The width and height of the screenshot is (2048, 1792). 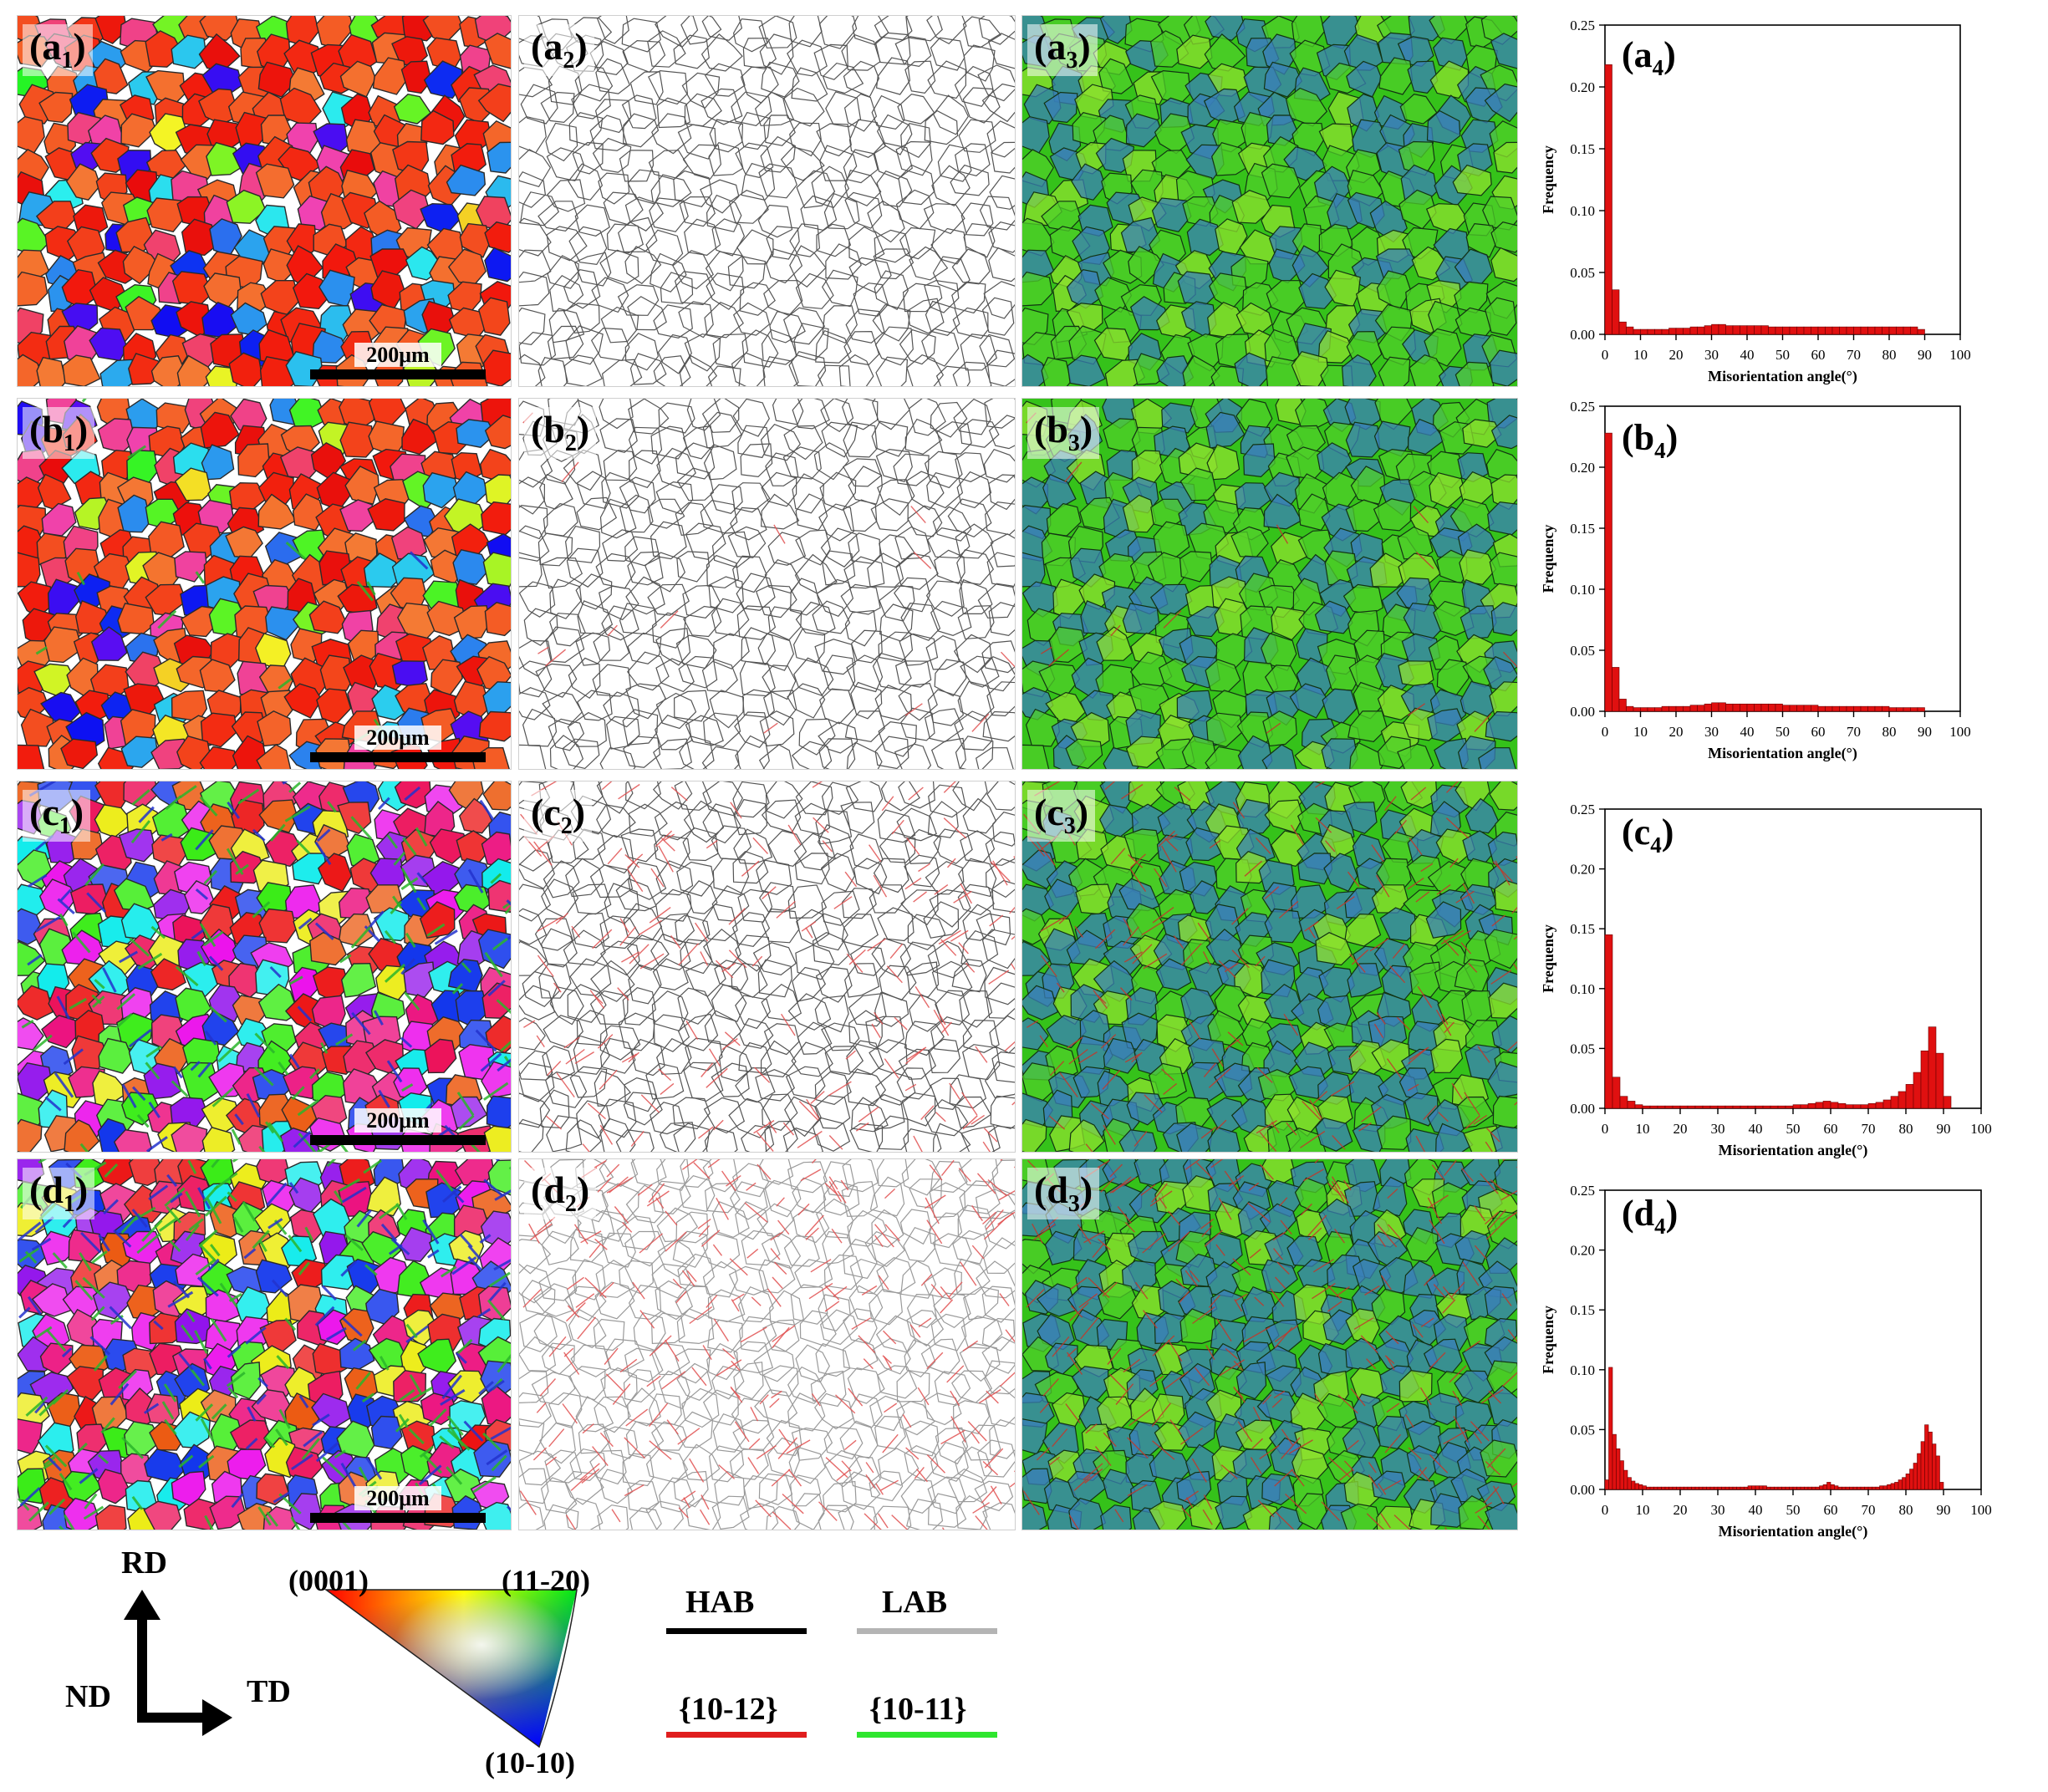 I want to click on y-tick-label: 0.25, so click(x=1582, y=407).